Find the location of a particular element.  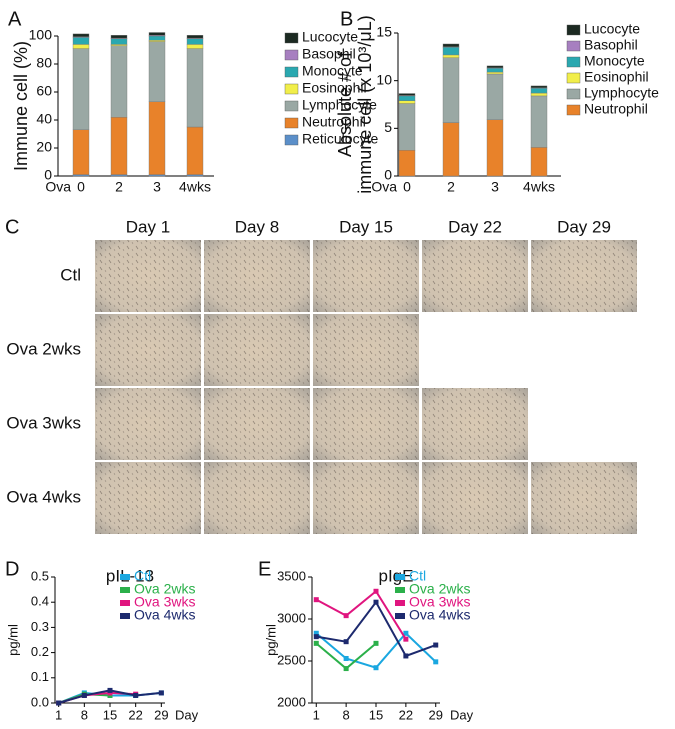

legend-label: Neutrophil is located at coordinates (616, 109).